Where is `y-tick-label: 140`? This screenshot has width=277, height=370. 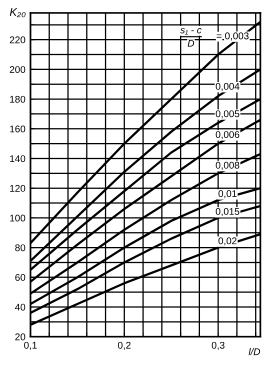 y-tick-label: 140 is located at coordinates (18, 158).